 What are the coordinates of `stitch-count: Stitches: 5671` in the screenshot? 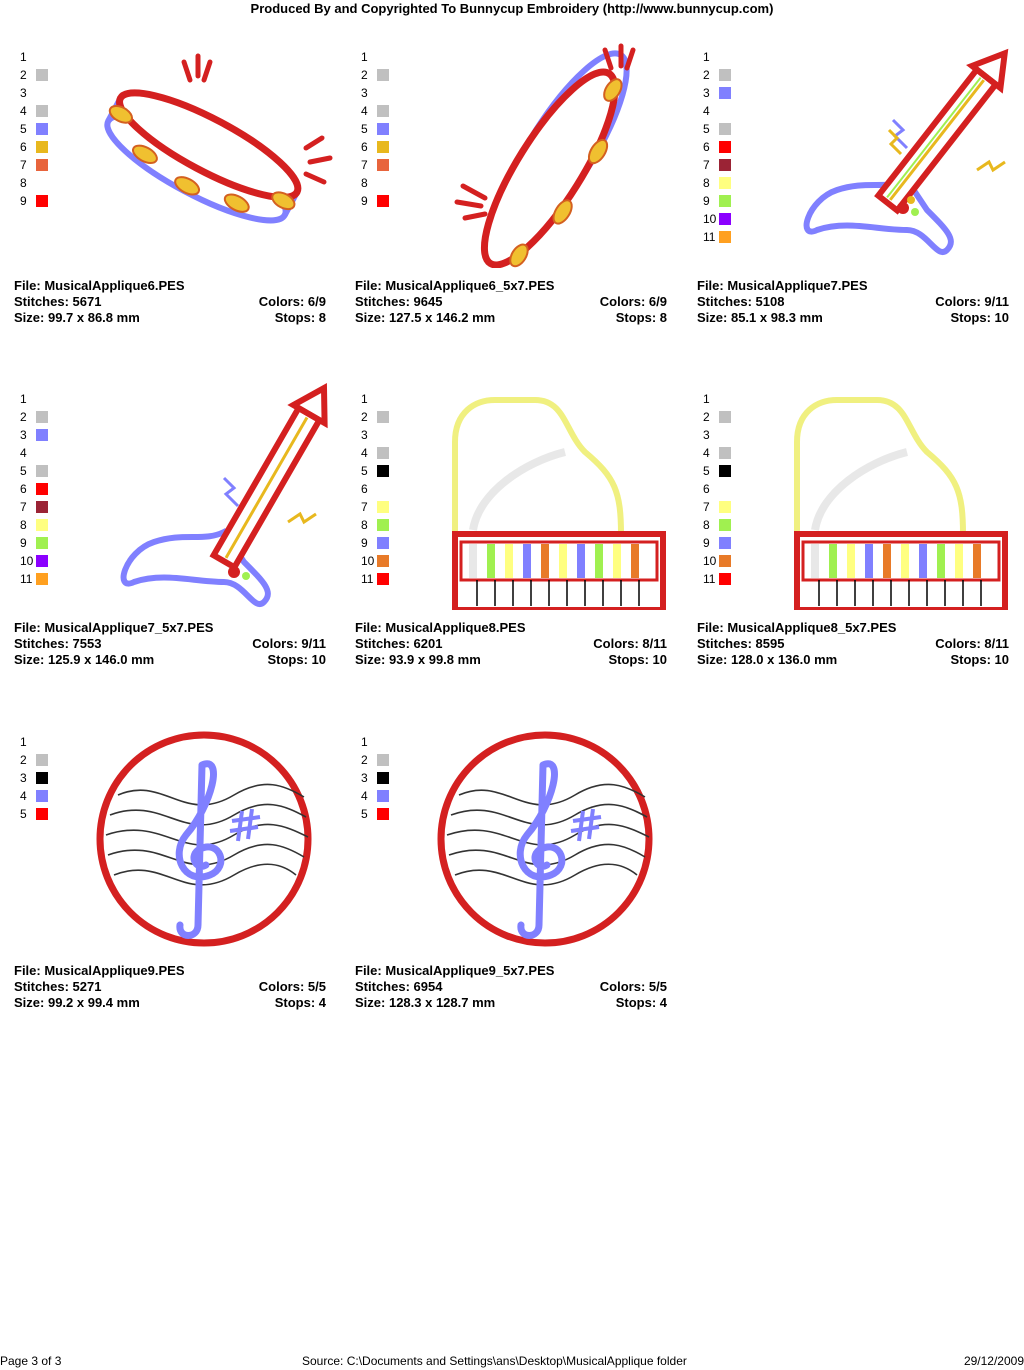 It's located at (58, 301).